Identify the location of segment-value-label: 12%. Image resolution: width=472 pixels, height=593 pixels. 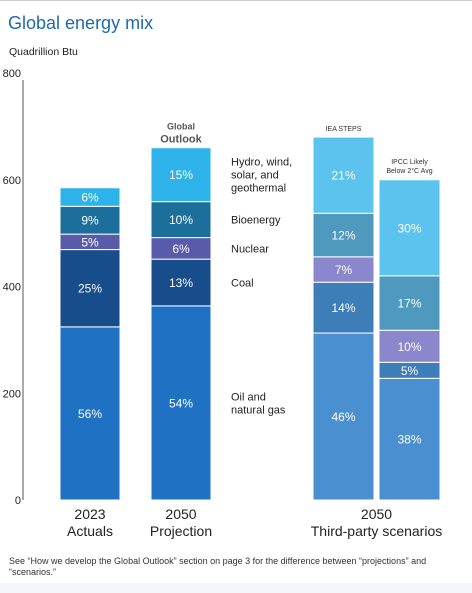
(343, 236).